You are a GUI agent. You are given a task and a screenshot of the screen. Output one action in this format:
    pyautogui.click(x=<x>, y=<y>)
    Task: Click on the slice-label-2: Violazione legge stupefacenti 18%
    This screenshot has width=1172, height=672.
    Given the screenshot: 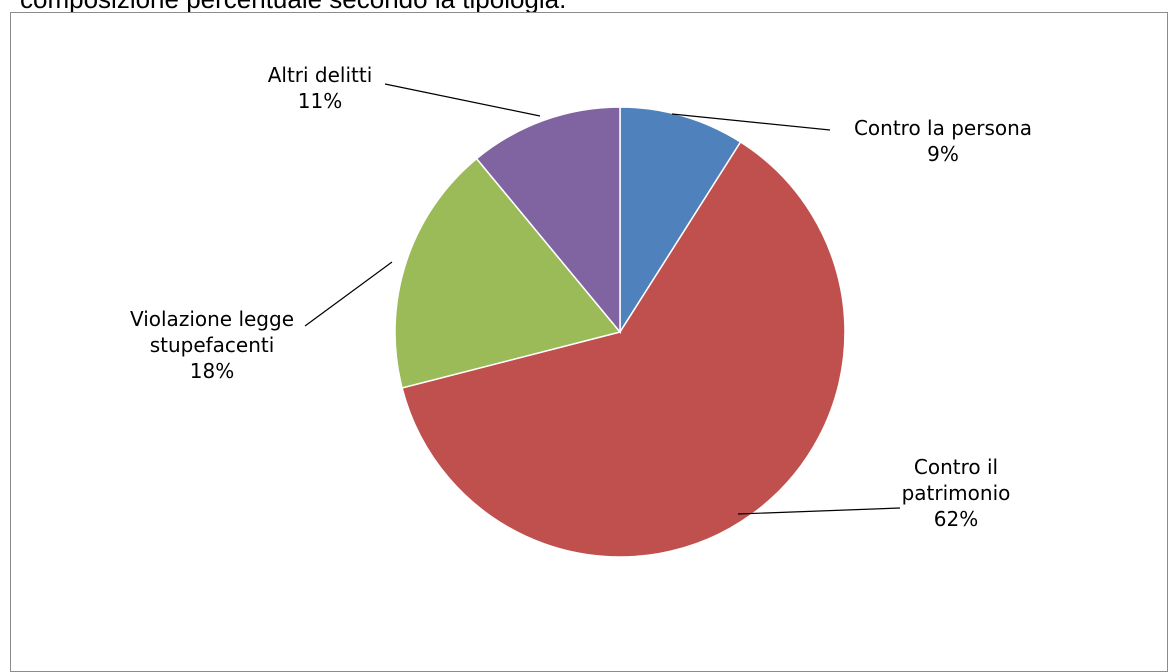 What is the action you would take?
    pyautogui.click(x=212, y=345)
    